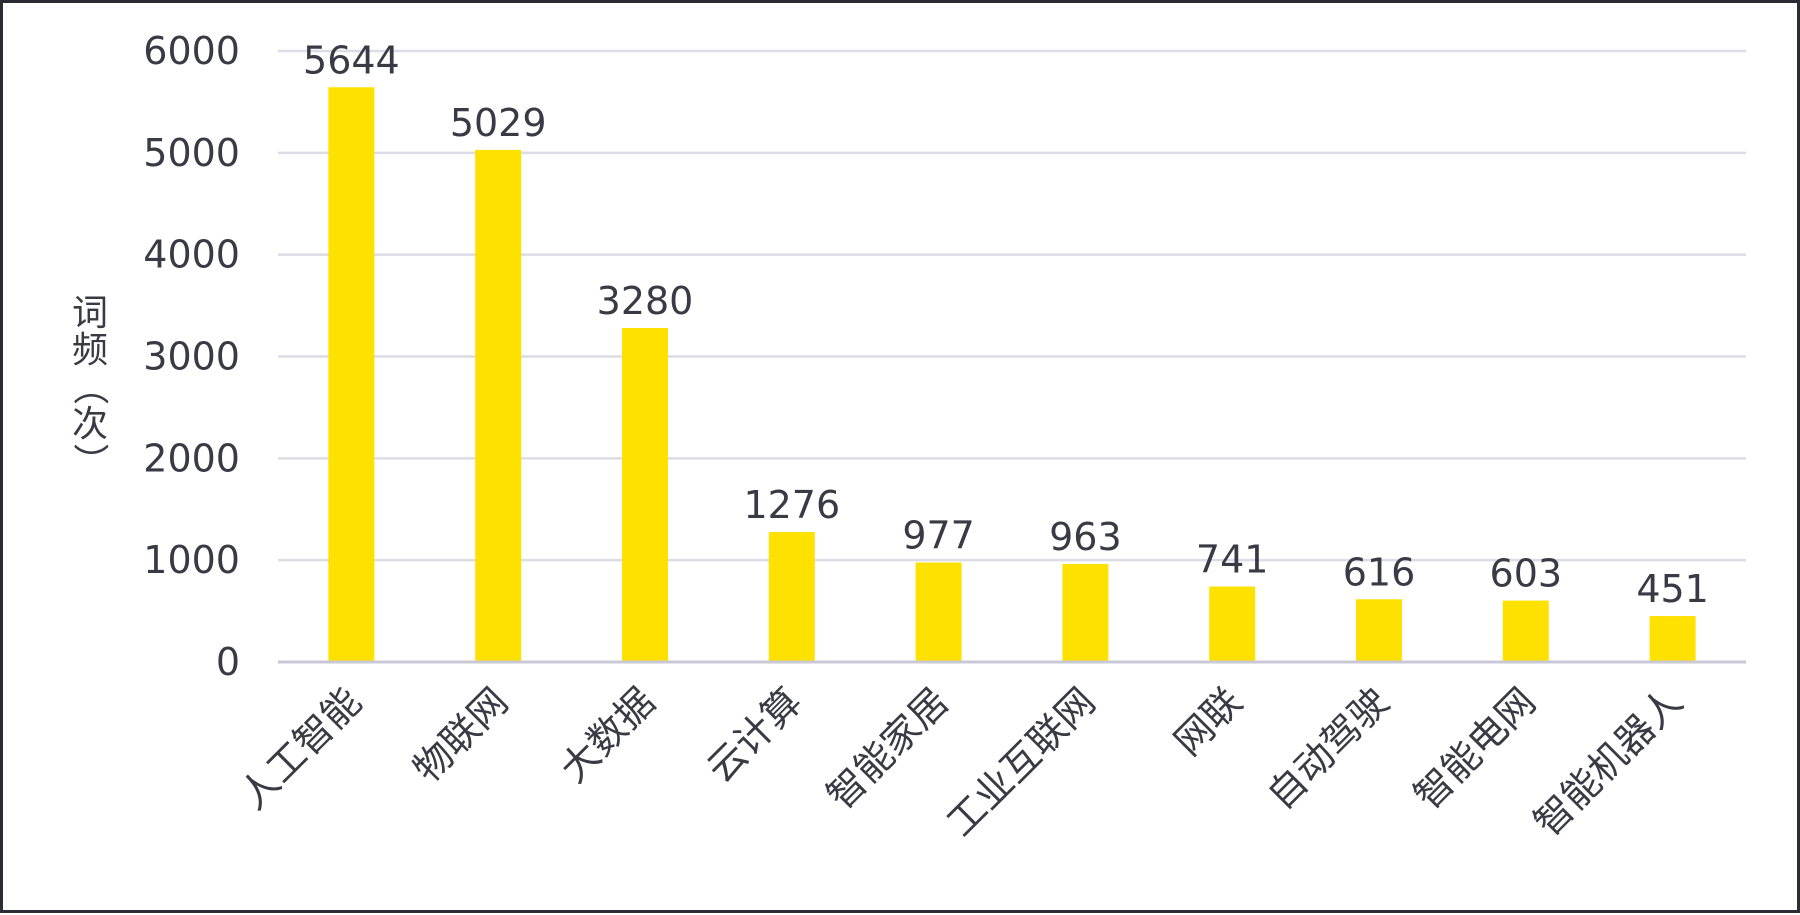 This screenshot has height=915, width=1800. What do you see at coordinates (1379, 572) in the screenshot?
I see `data-label: 616` at bounding box center [1379, 572].